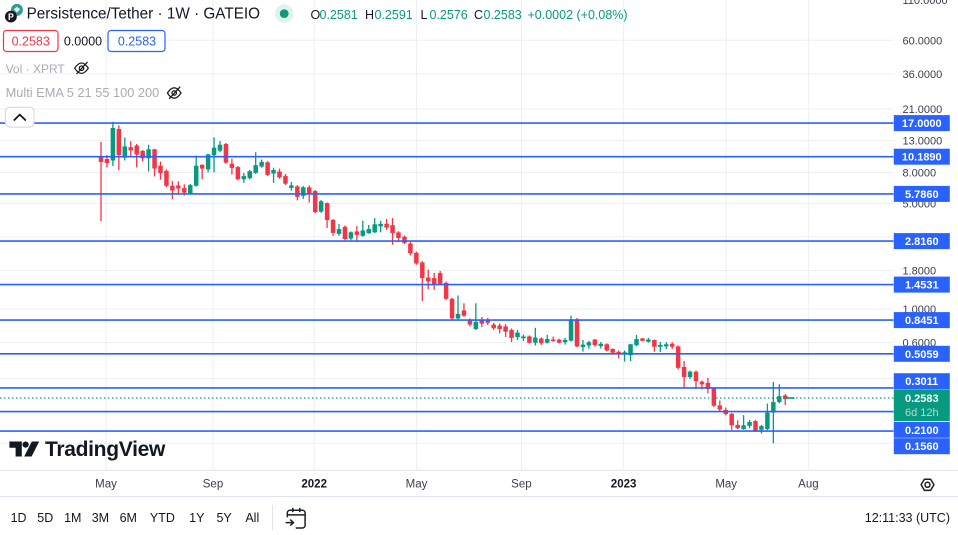 Image resolution: width=958 pixels, height=535 pixels. Describe the element at coordinates (316, 15) in the screenshot. I see `svg-text: O` at that location.